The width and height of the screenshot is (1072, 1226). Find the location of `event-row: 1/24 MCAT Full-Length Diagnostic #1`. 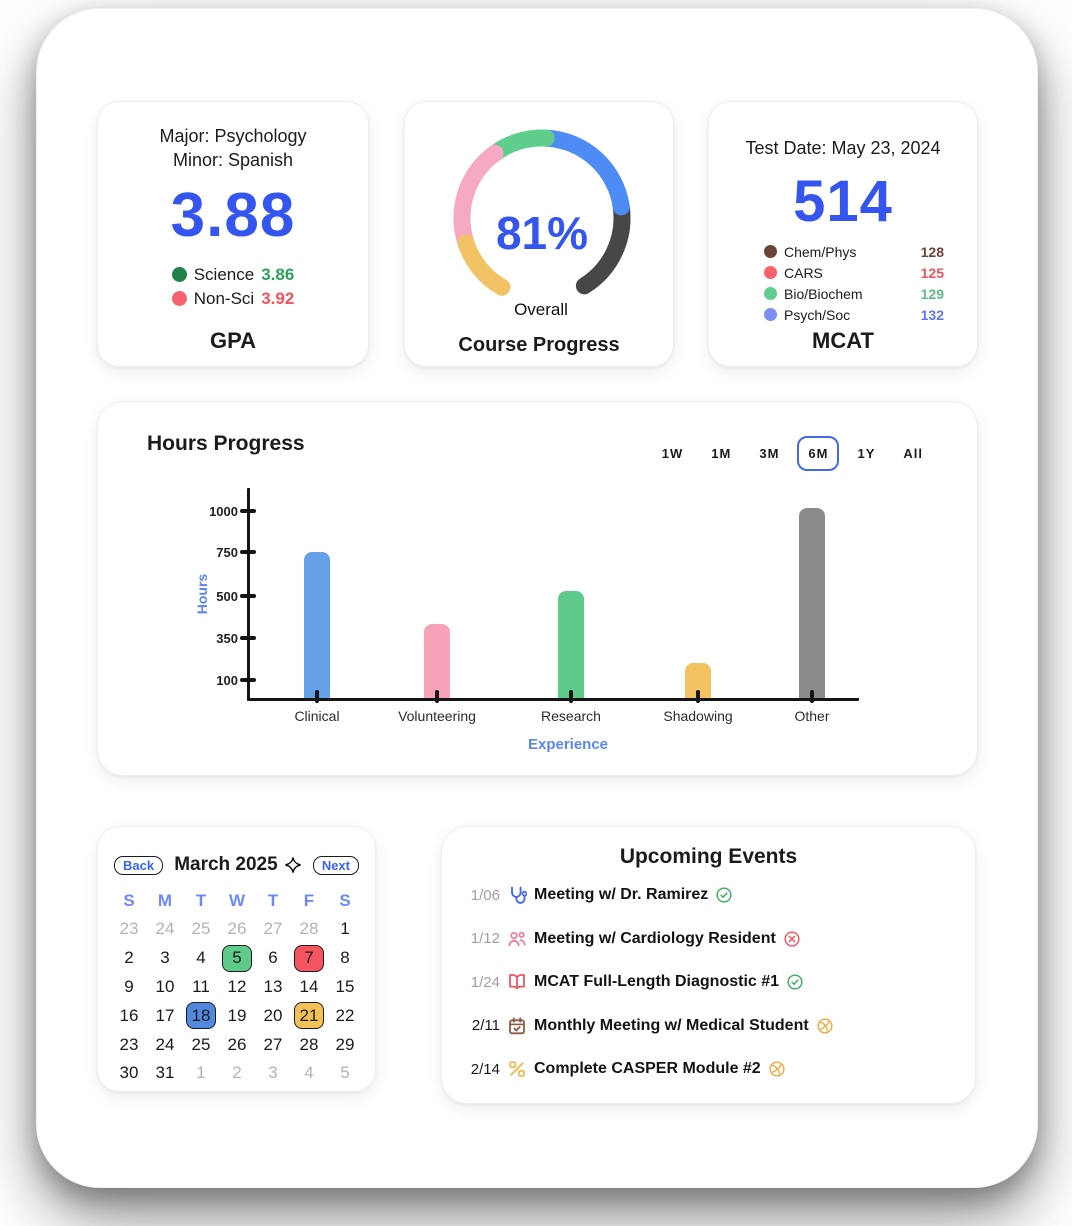

event-row: 1/24 MCAT Full-Length Diagnostic #1 is located at coordinates (710, 982).